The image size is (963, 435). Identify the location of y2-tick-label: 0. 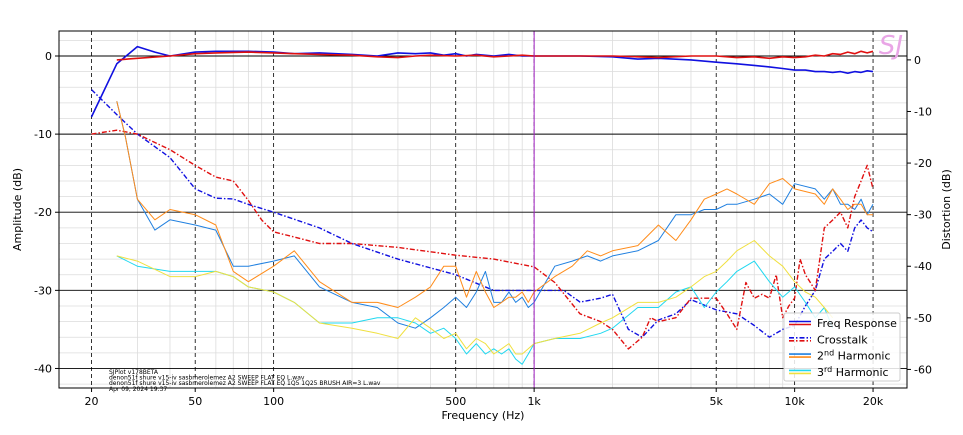
(917, 60).